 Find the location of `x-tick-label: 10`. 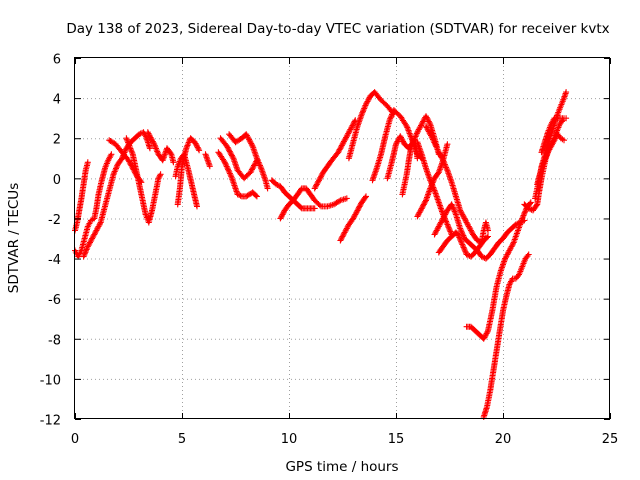

x-tick-label: 10 is located at coordinates (289, 439).